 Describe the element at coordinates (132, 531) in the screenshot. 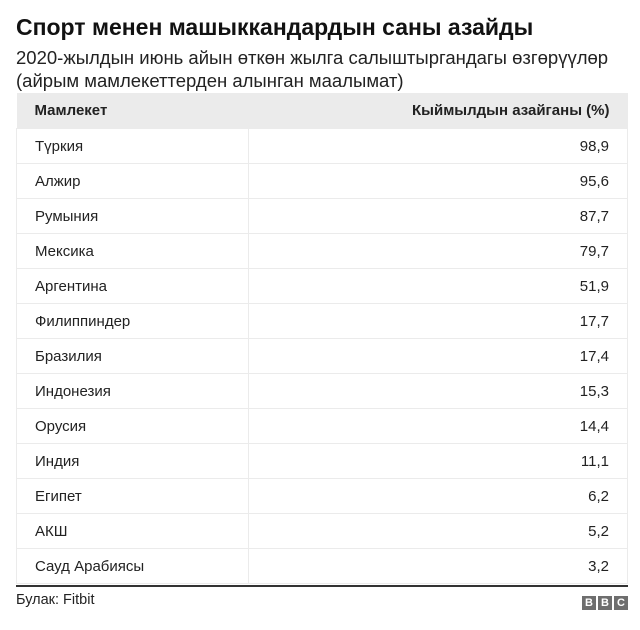

I see `country-cell: АКШ` at that location.